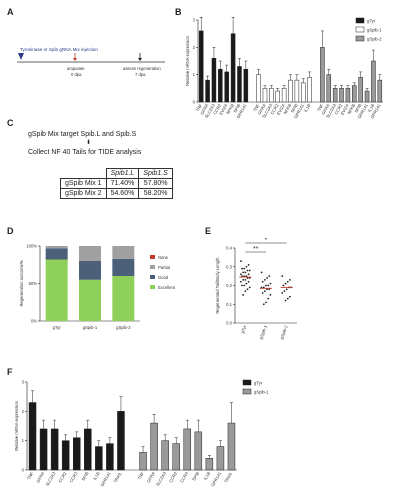 Image resolution: width=403 pixels, height=500 pixels. I want to click on y-axis-label: Relative mRNA expression, so click(16, 425).